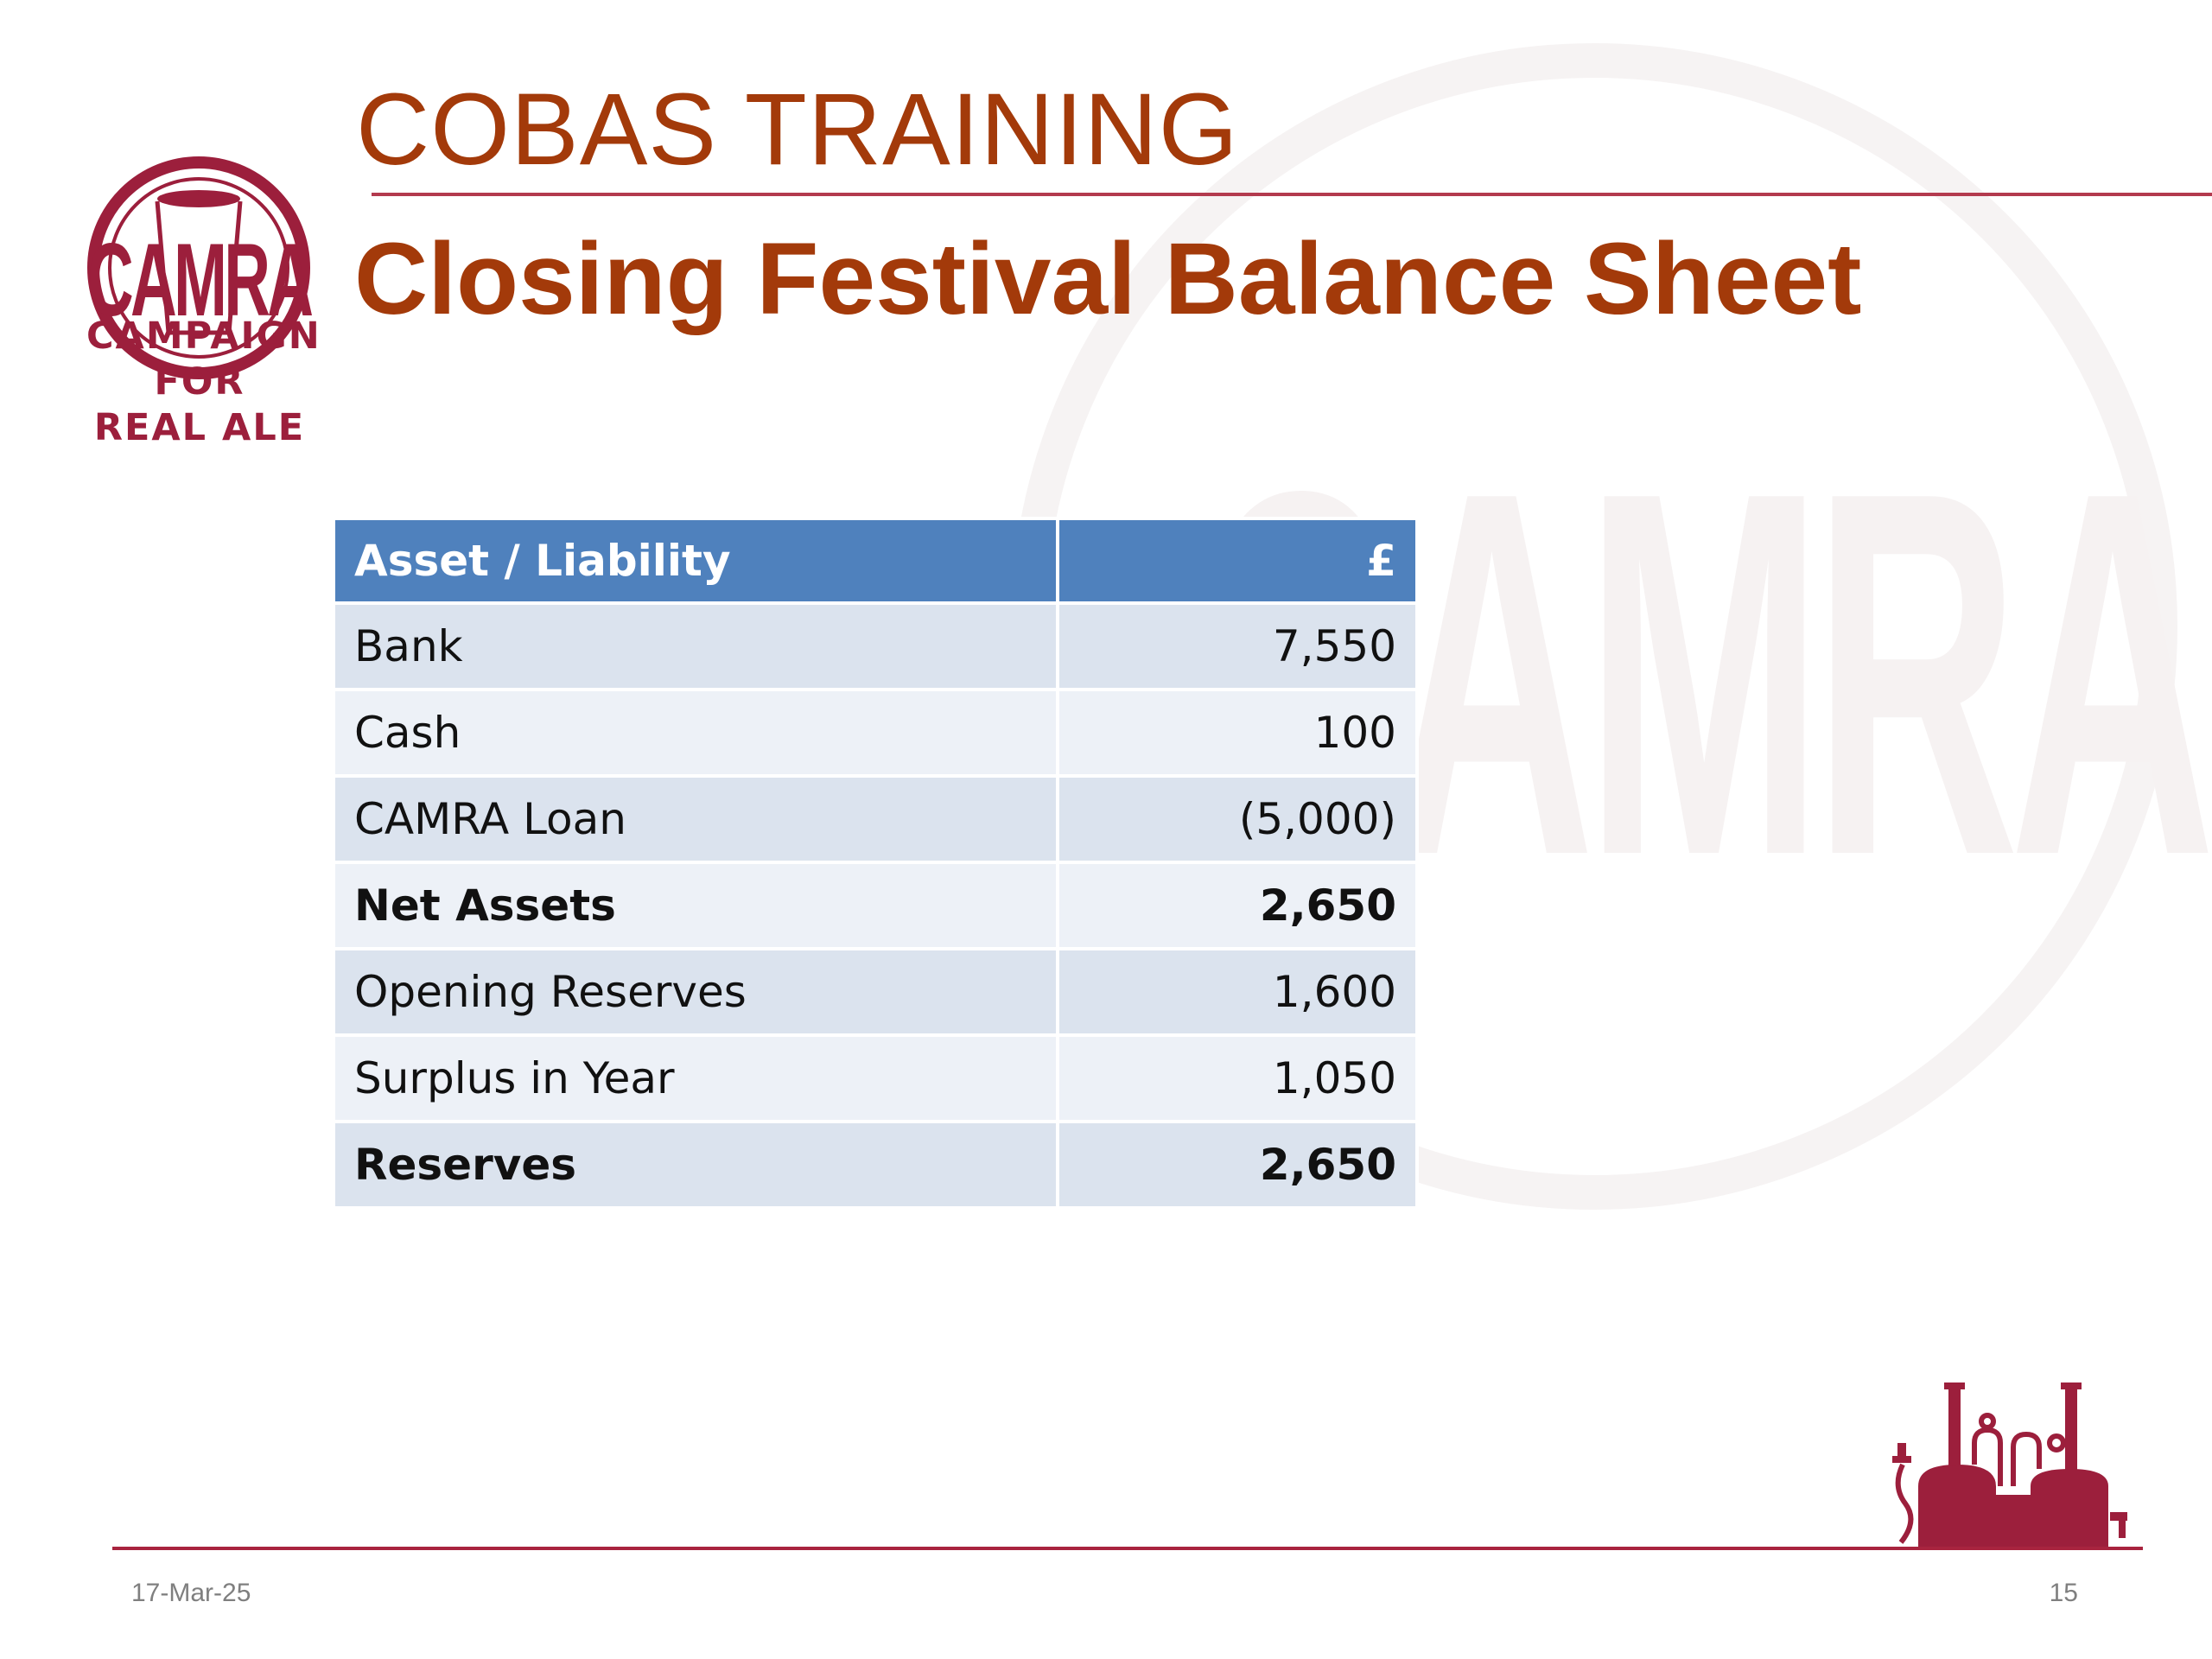  I want to click on table-row-total: Net Assets 2,650, so click(875, 905).